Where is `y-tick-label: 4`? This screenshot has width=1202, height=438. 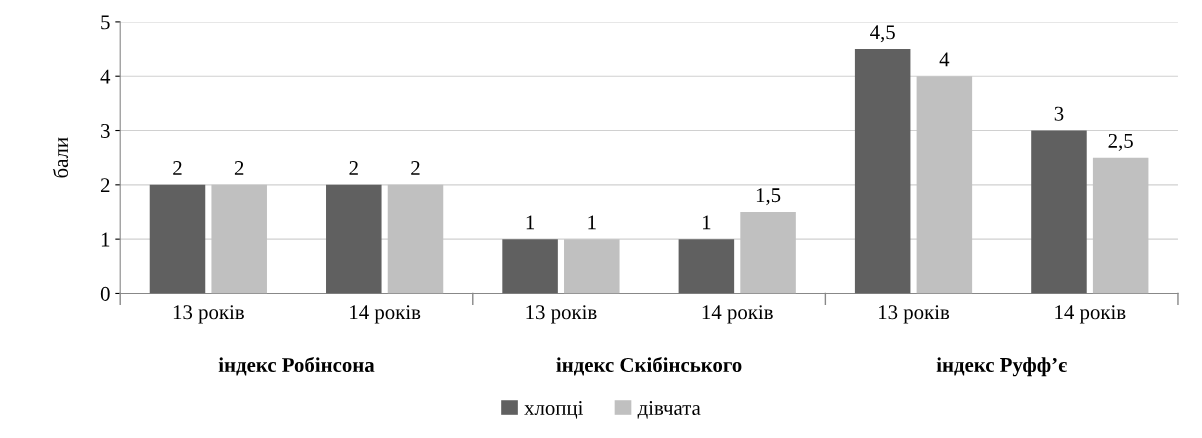
y-tick-label: 4 is located at coordinates (105, 76).